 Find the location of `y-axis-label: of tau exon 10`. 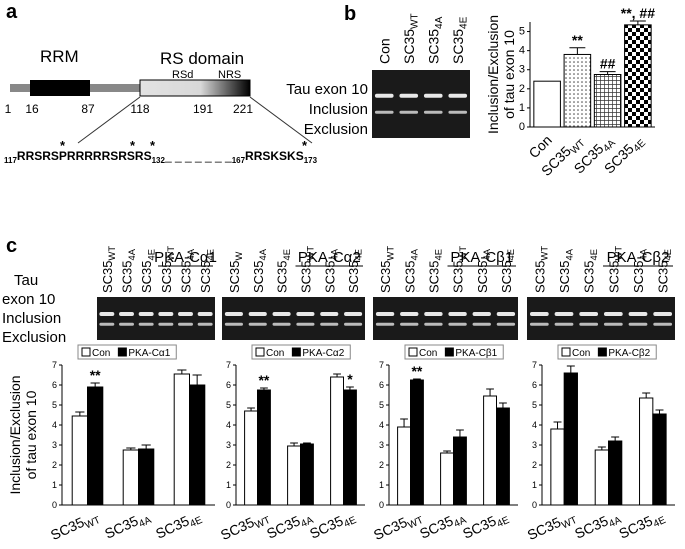

y-axis-label: of tau exon 10 is located at coordinates (509, 74).